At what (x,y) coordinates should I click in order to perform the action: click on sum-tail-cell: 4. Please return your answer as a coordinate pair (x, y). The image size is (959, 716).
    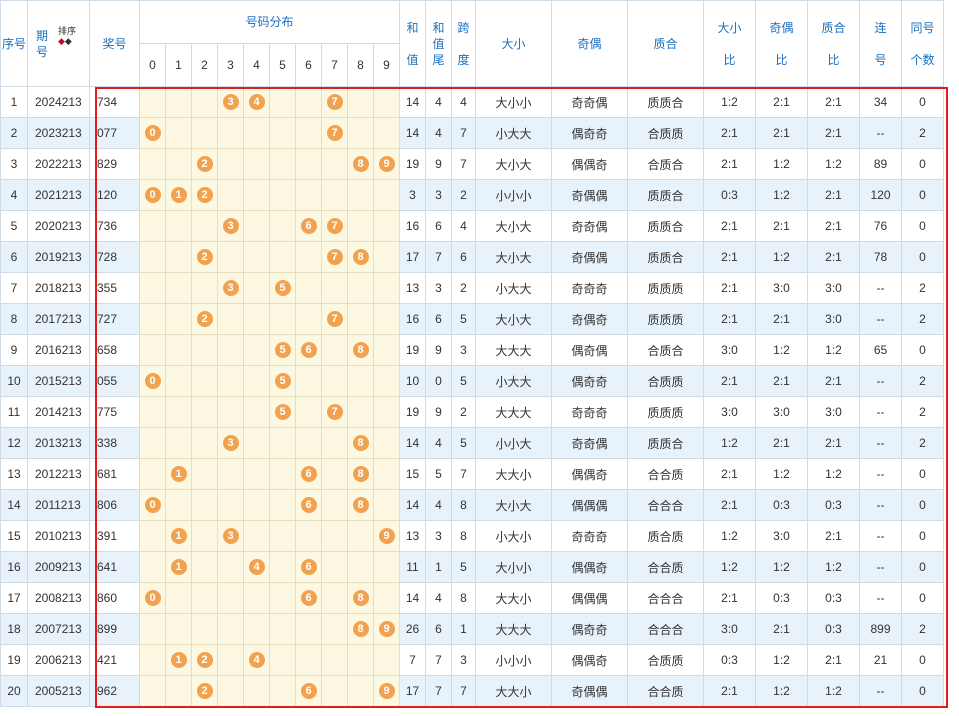
    Looking at the image, I should click on (438, 443).